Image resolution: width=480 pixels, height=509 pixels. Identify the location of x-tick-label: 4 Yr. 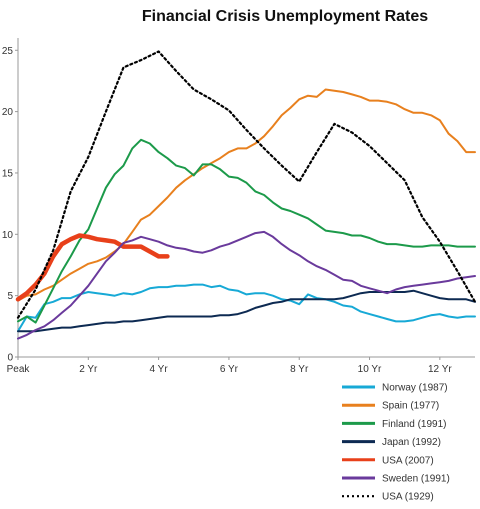
(159, 369).